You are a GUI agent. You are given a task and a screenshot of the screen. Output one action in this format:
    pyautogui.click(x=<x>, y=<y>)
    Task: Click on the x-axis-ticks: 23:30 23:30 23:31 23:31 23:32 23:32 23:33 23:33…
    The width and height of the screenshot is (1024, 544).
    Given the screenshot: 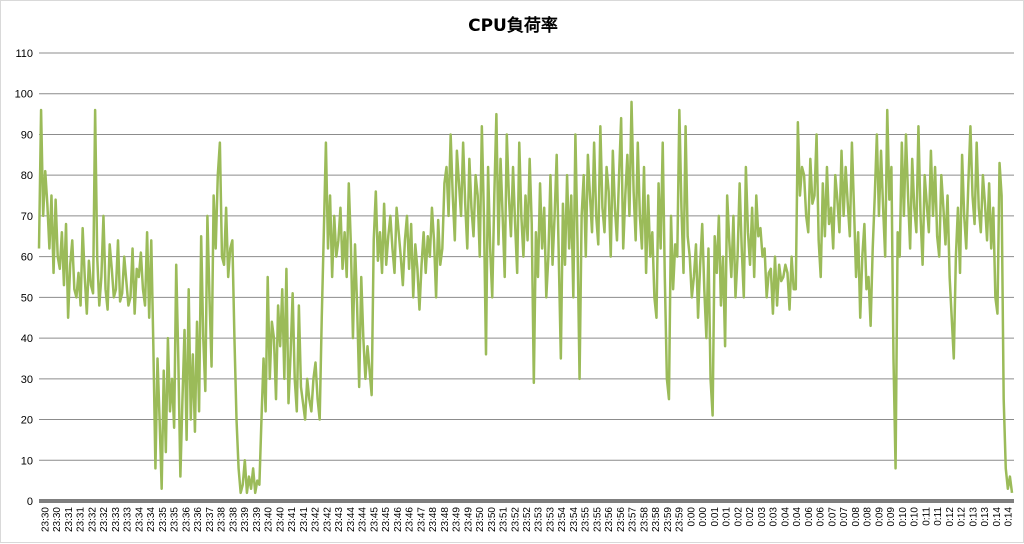 What is the action you would take?
    pyautogui.click(x=527, y=519)
    